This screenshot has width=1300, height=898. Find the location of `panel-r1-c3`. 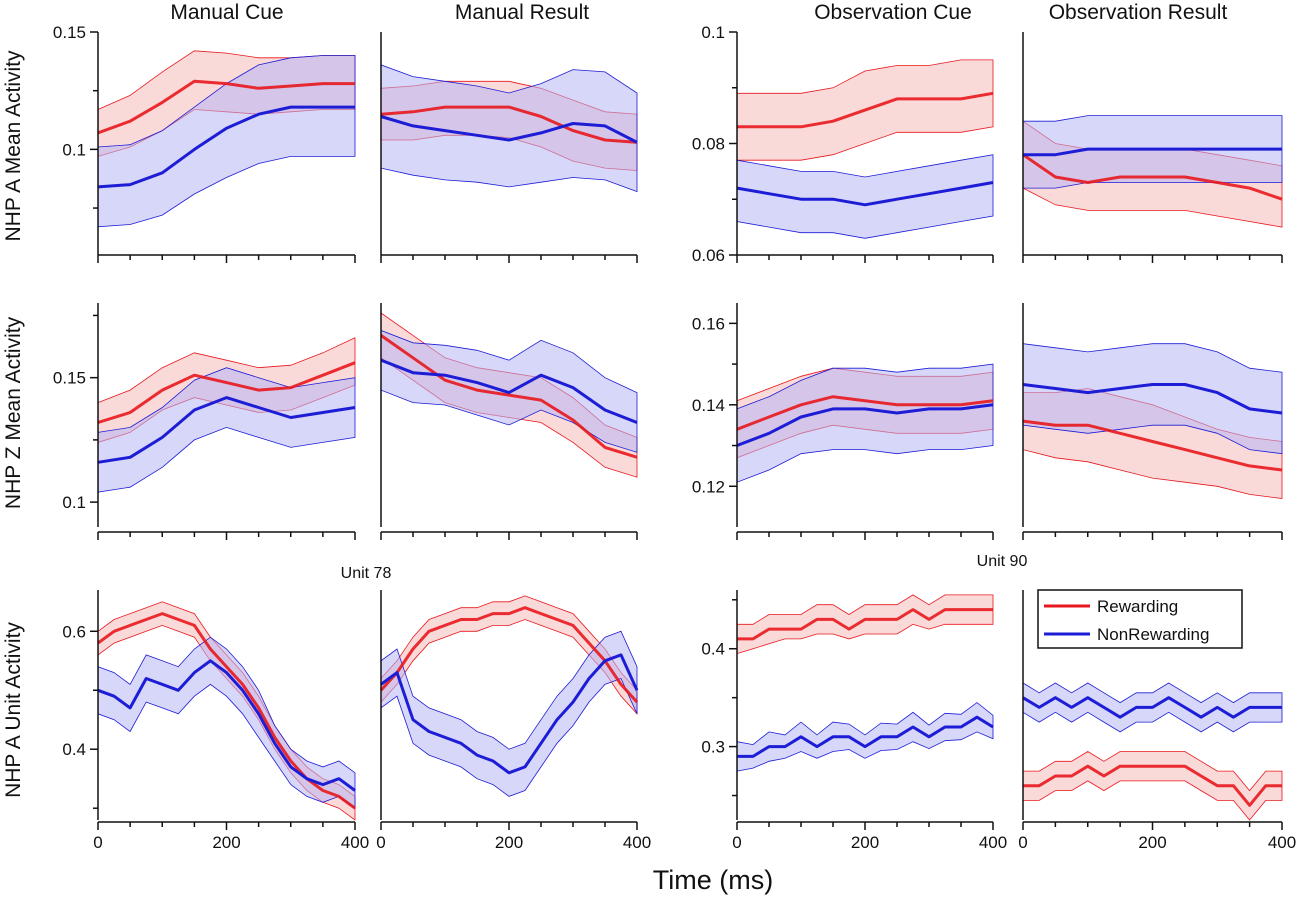

panel-r1-c3 is located at coordinates (1152, 421).